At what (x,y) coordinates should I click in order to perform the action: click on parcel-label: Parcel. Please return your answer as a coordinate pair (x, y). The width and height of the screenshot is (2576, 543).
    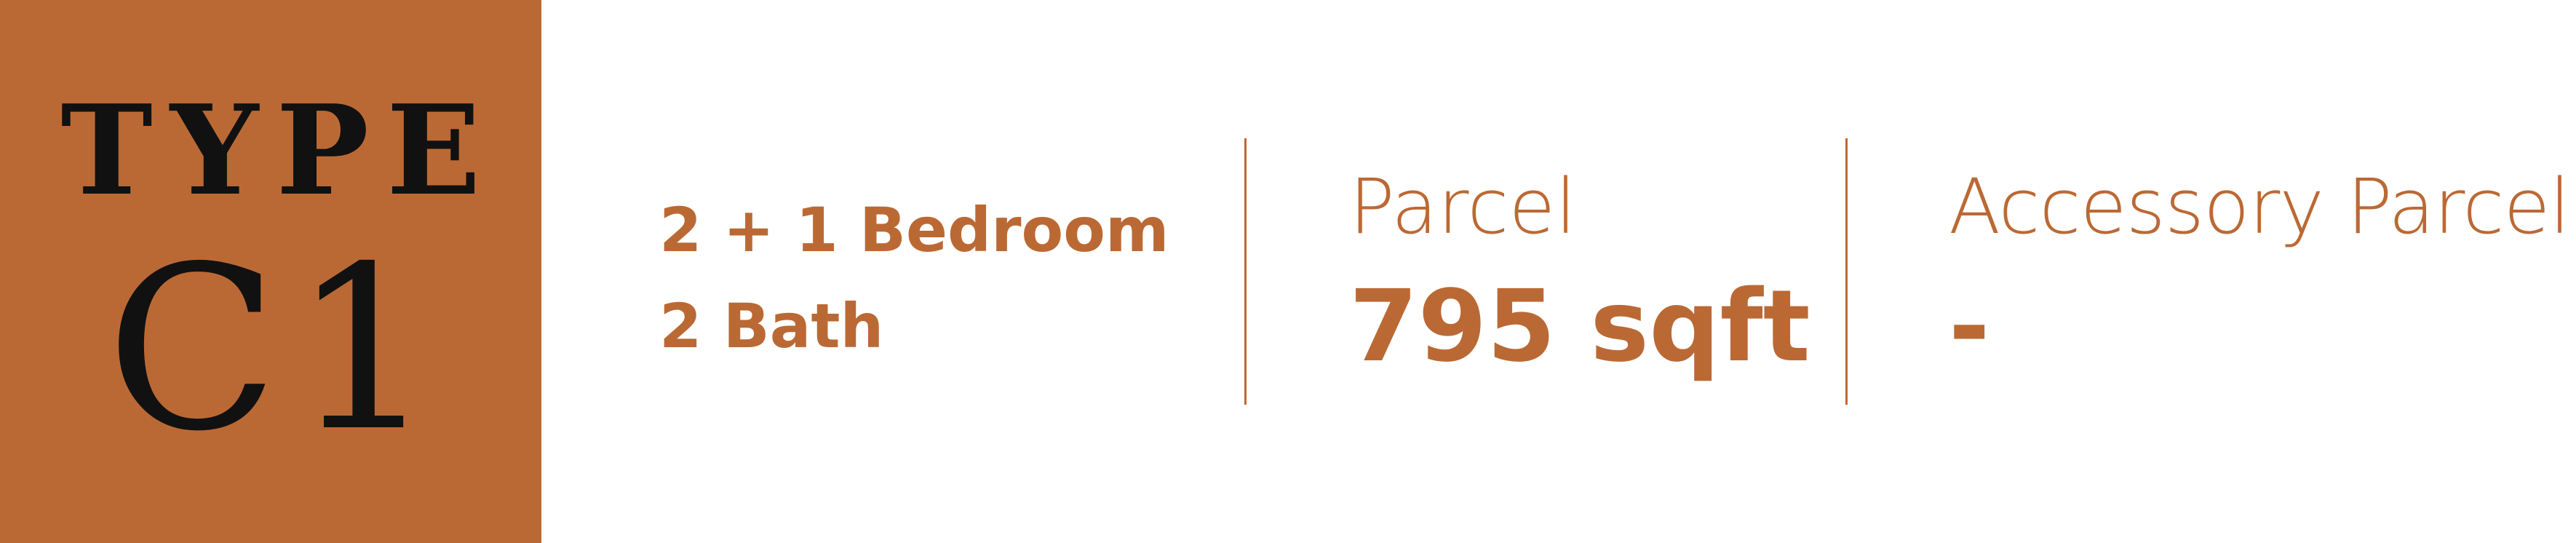
    Looking at the image, I should click on (1463, 207).